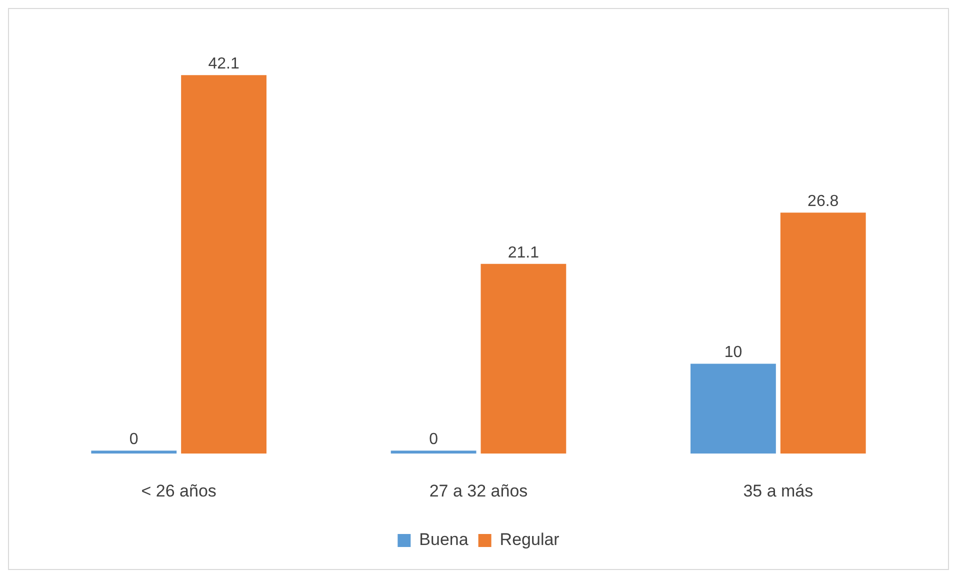 Image resolution: width=957 pixels, height=578 pixels. I want to click on x-tick-label: 27 a 32 años, so click(478, 490).